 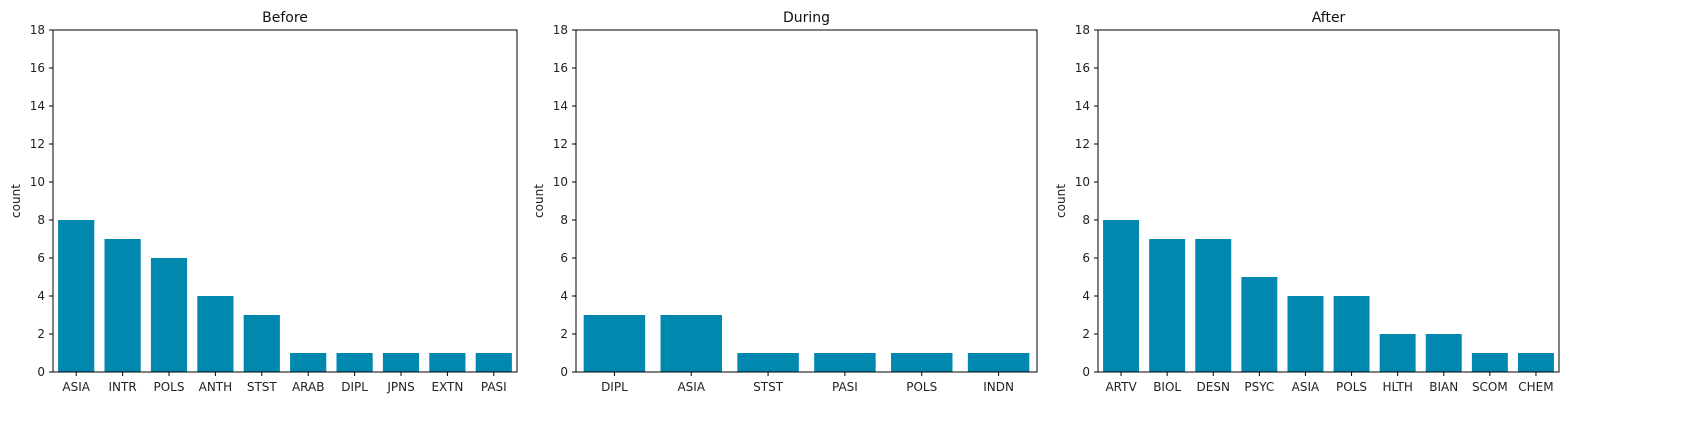 What do you see at coordinates (1443, 387) in the screenshot?
I see `x-tick-label: BIAN` at bounding box center [1443, 387].